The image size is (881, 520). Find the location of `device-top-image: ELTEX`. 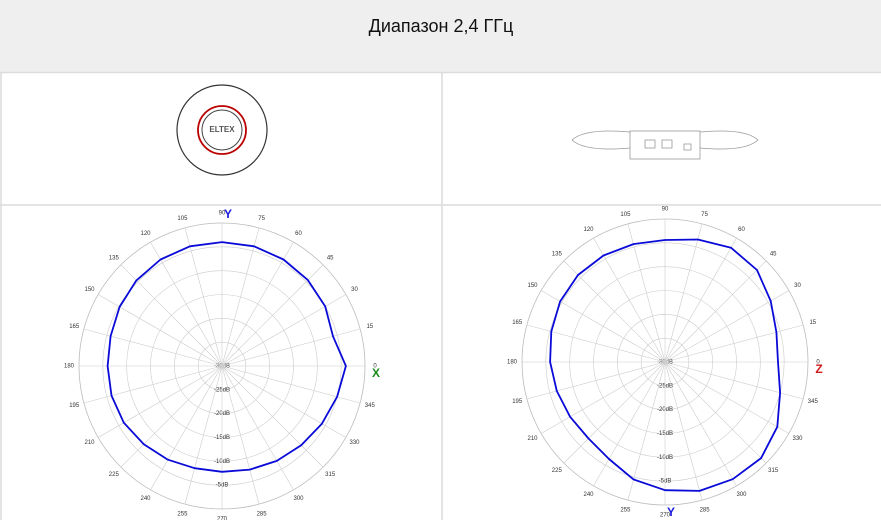

device-top-image: ELTEX is located at coordinates (222, 130).